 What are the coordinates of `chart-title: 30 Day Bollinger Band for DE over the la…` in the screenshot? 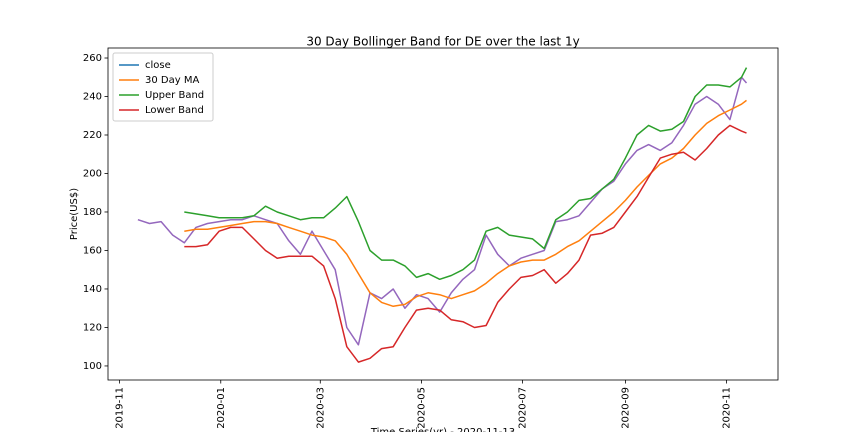 It's located at (442, 42).